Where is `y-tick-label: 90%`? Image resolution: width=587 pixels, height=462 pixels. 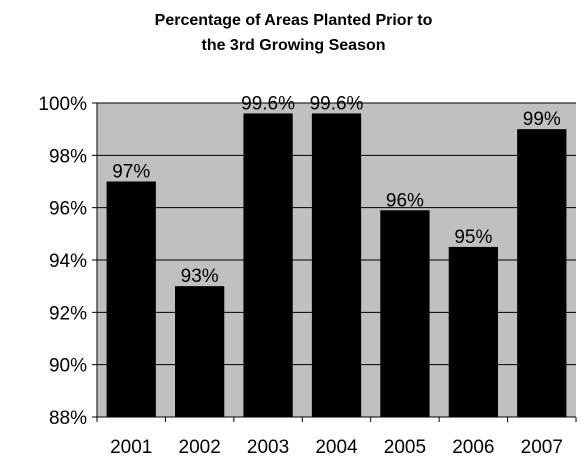 y-tick-label: 90% is located at coordinates (68, 366).